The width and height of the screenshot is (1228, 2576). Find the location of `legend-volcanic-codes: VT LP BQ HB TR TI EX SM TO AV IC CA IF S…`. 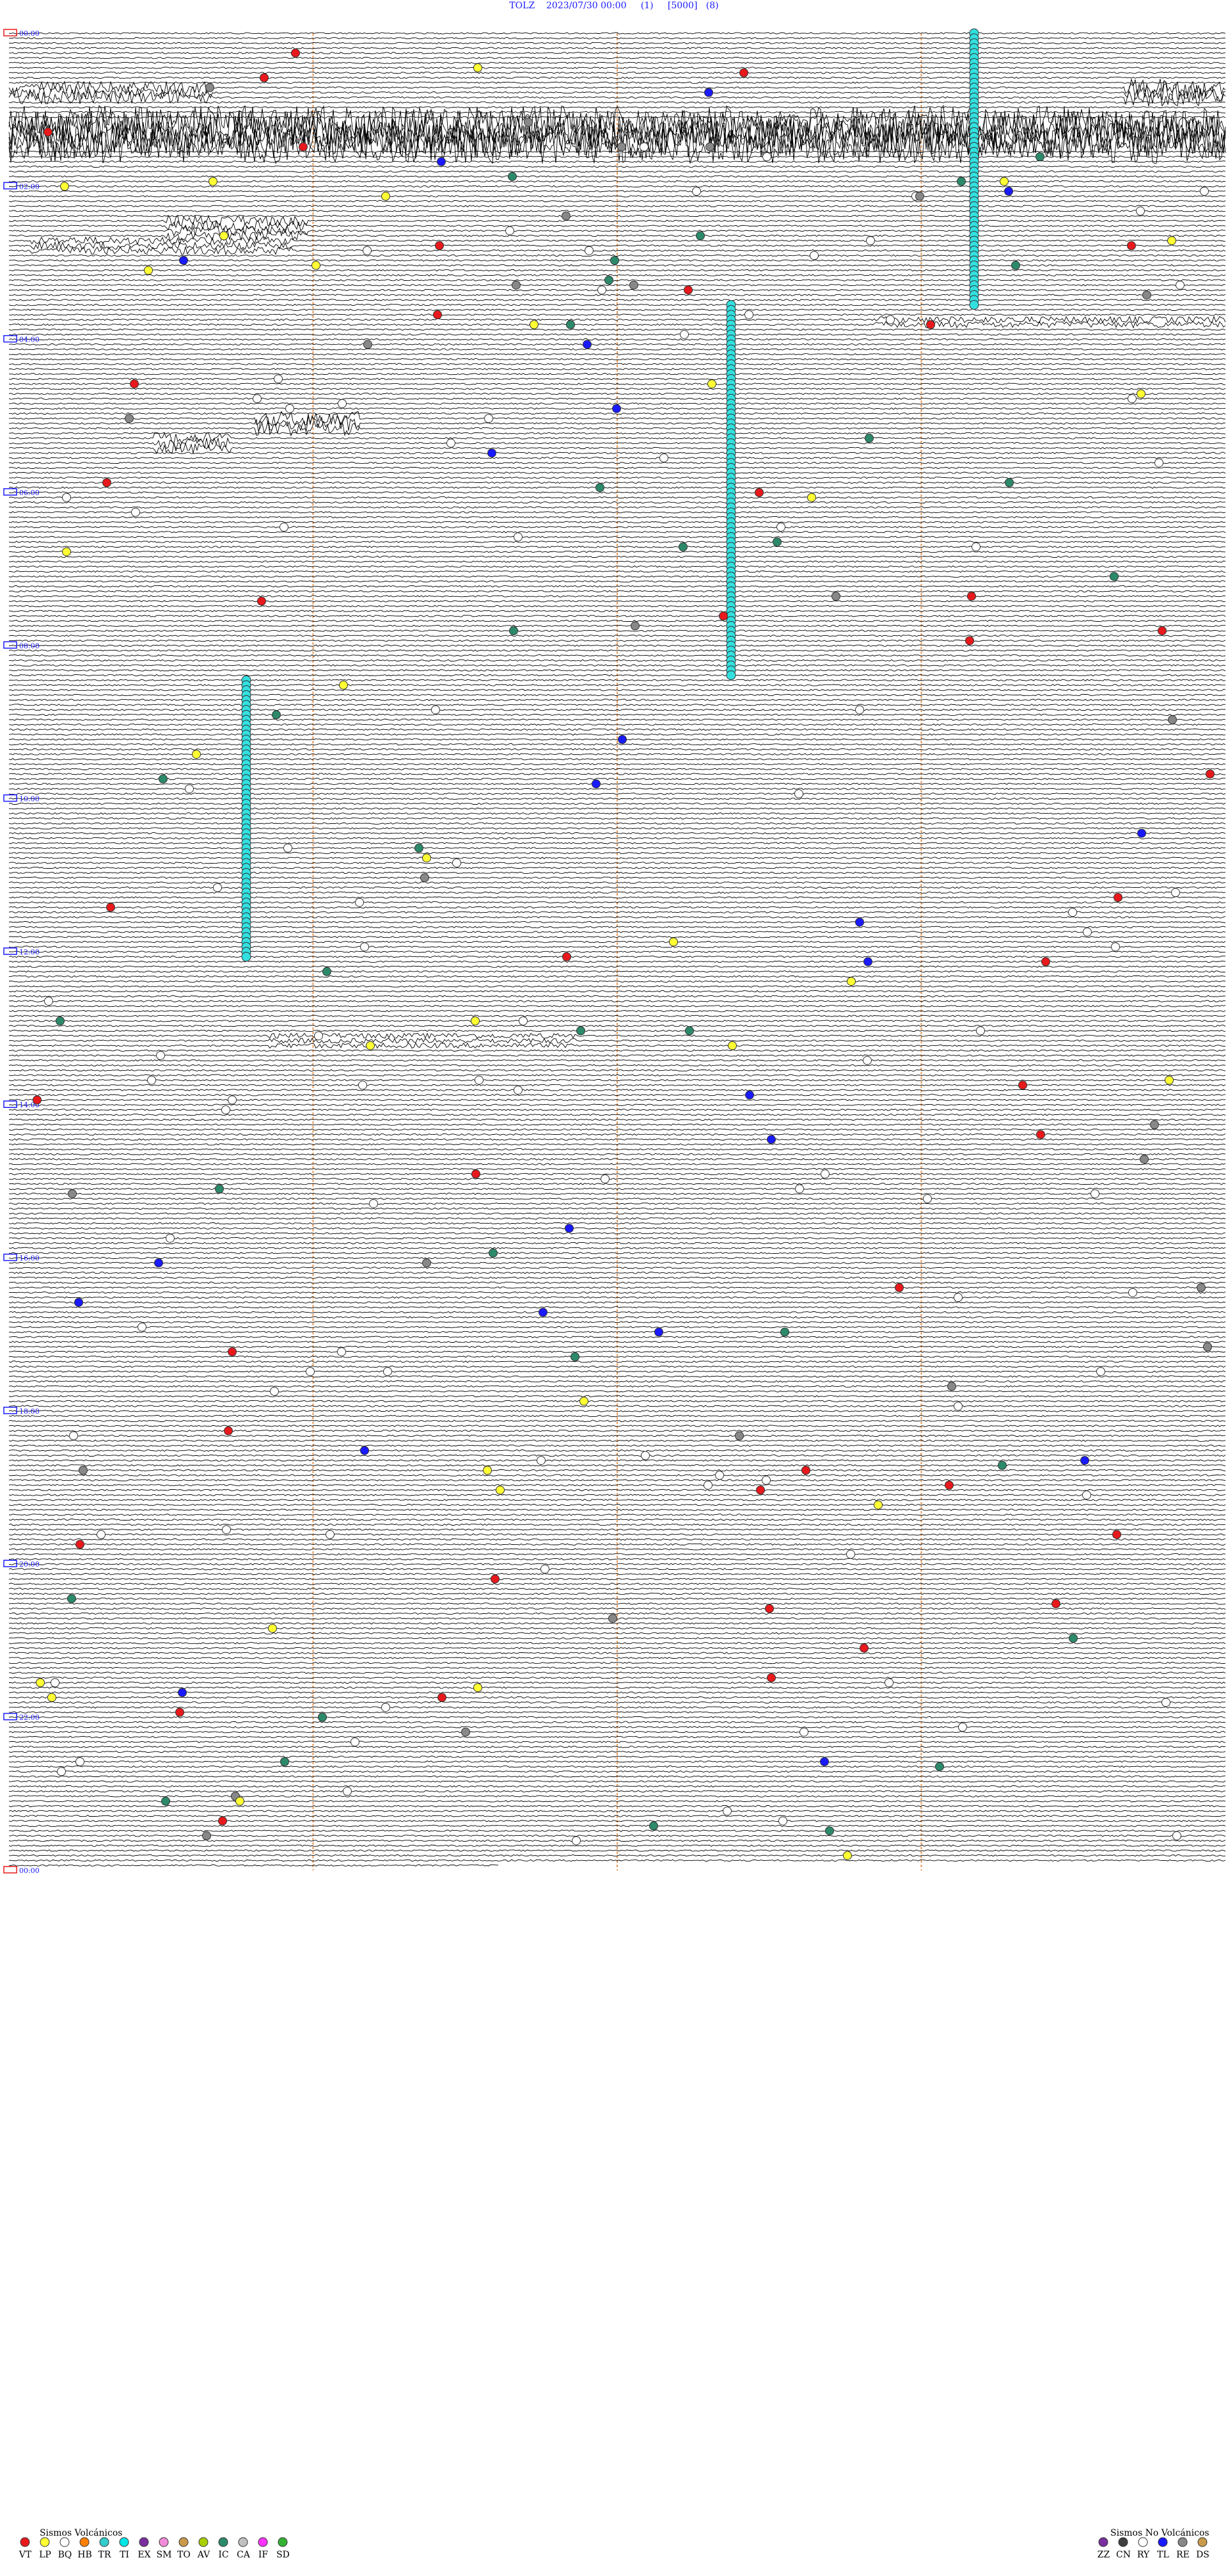

legend-volcanic-codes: VT LP BQ HB TR TI EX SM TO AV IC CA IF S… is located at coordinates (154, 2555).